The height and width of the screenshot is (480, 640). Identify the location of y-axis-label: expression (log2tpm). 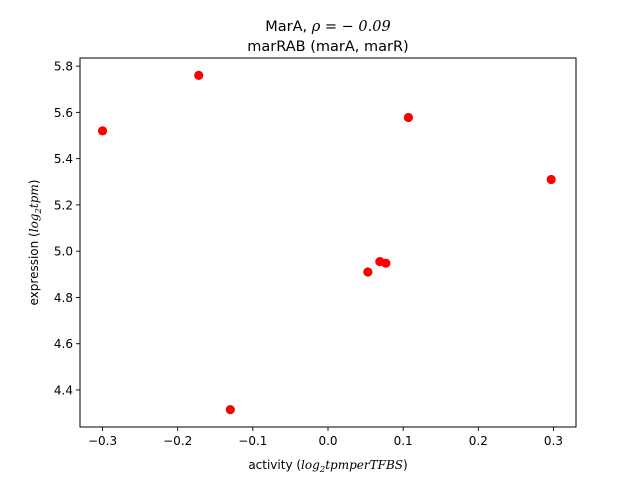
(35, 243).